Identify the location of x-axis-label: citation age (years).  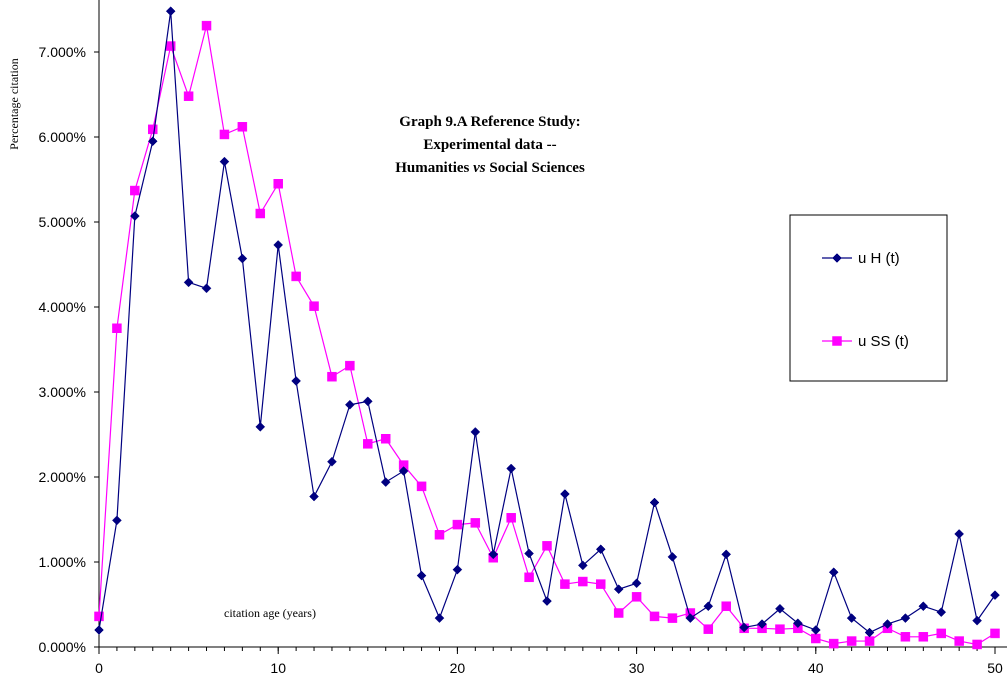
(270, 613).